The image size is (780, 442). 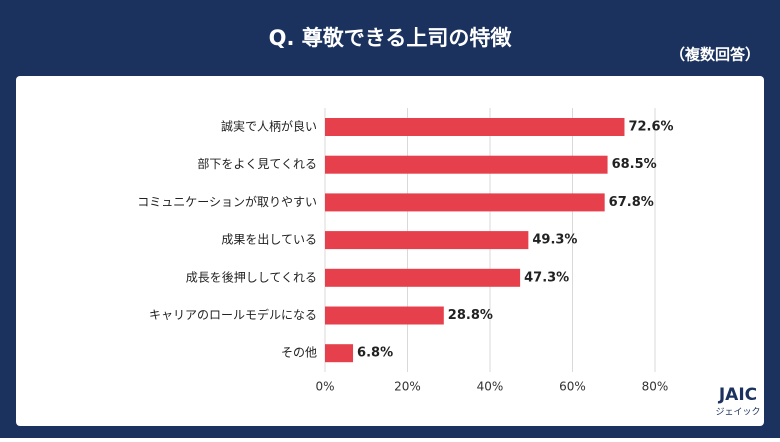 What do you see at coordinates (634, 164) in the screenshot?
I see `value-label: 68.5%` at bounding box center [634, 164].